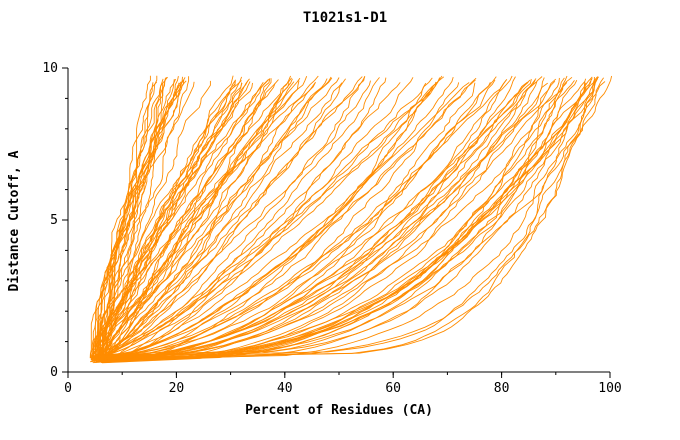 Image resolution: width=680 pixels, height=440 pixels. I want to click on x-tick-label: 100, so click(609, 388).